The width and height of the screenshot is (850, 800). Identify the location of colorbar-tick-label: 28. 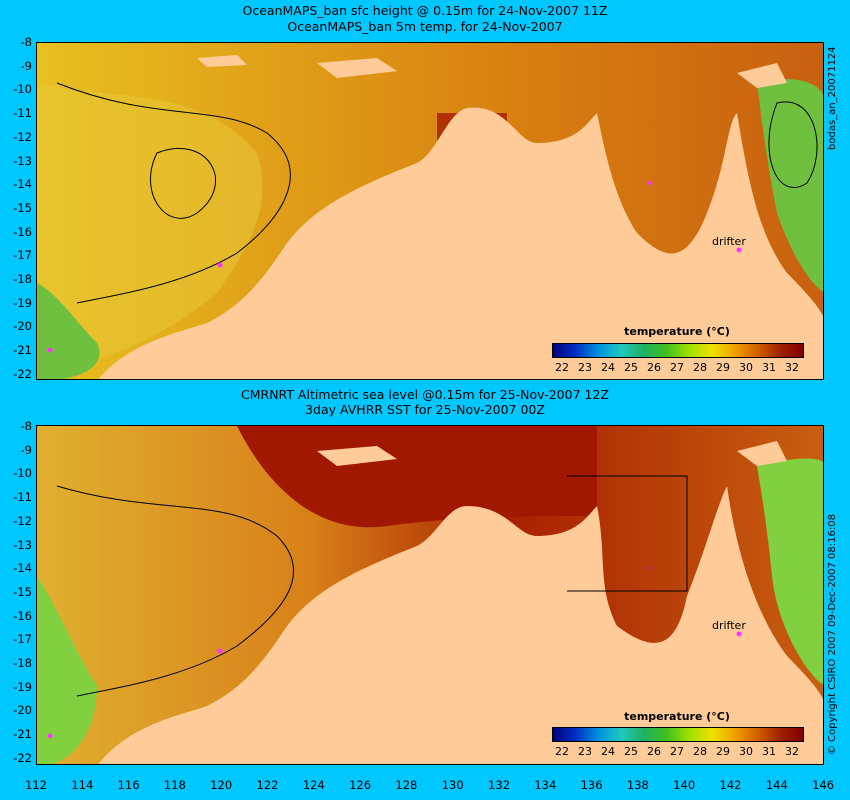
(700, 751).